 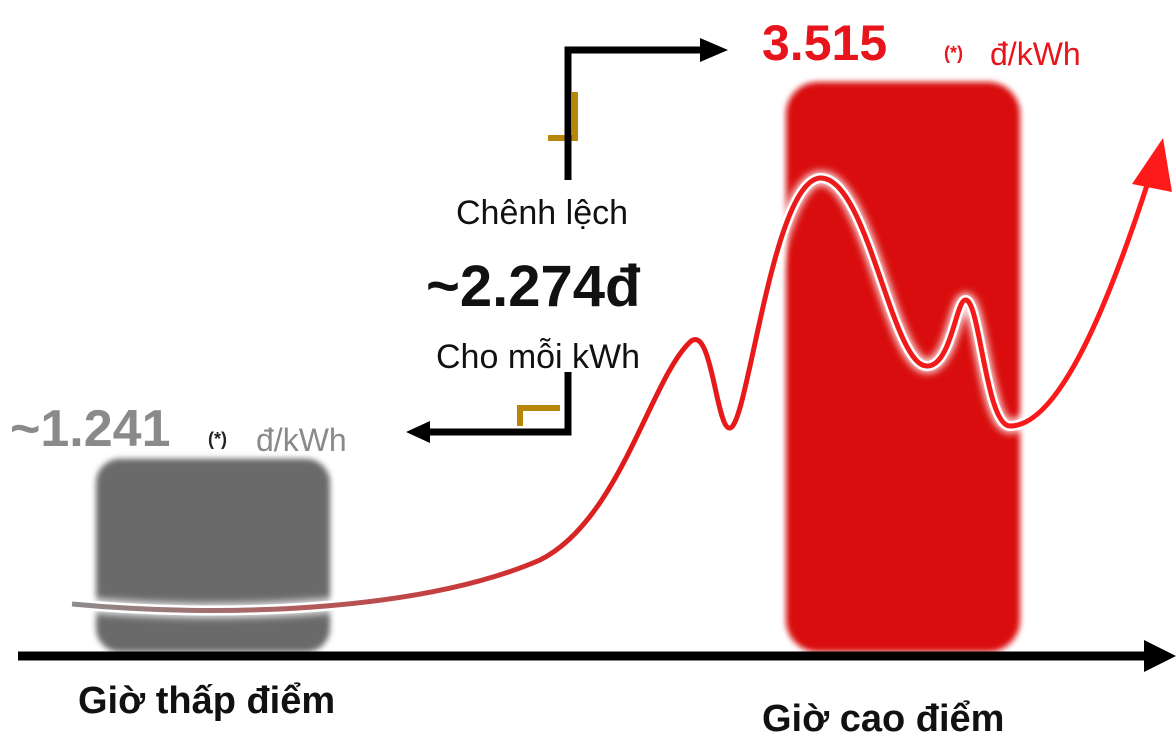 I want to click on offpeak-unit-label: đ/kWh, so click(x=301, y=440).